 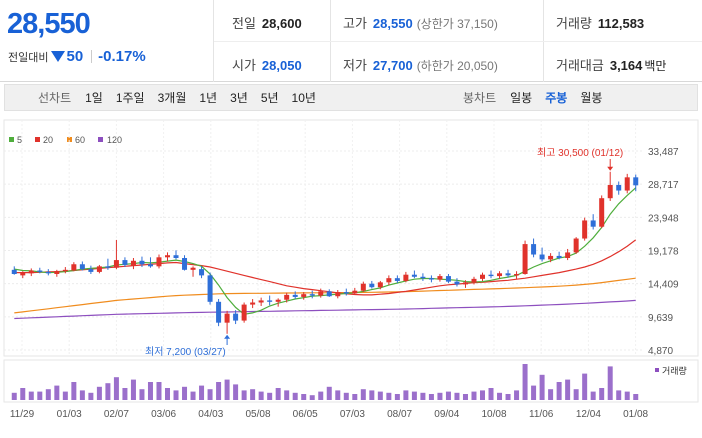 I want to click on period-1d-button: 1일, so click(x=94, y=98).